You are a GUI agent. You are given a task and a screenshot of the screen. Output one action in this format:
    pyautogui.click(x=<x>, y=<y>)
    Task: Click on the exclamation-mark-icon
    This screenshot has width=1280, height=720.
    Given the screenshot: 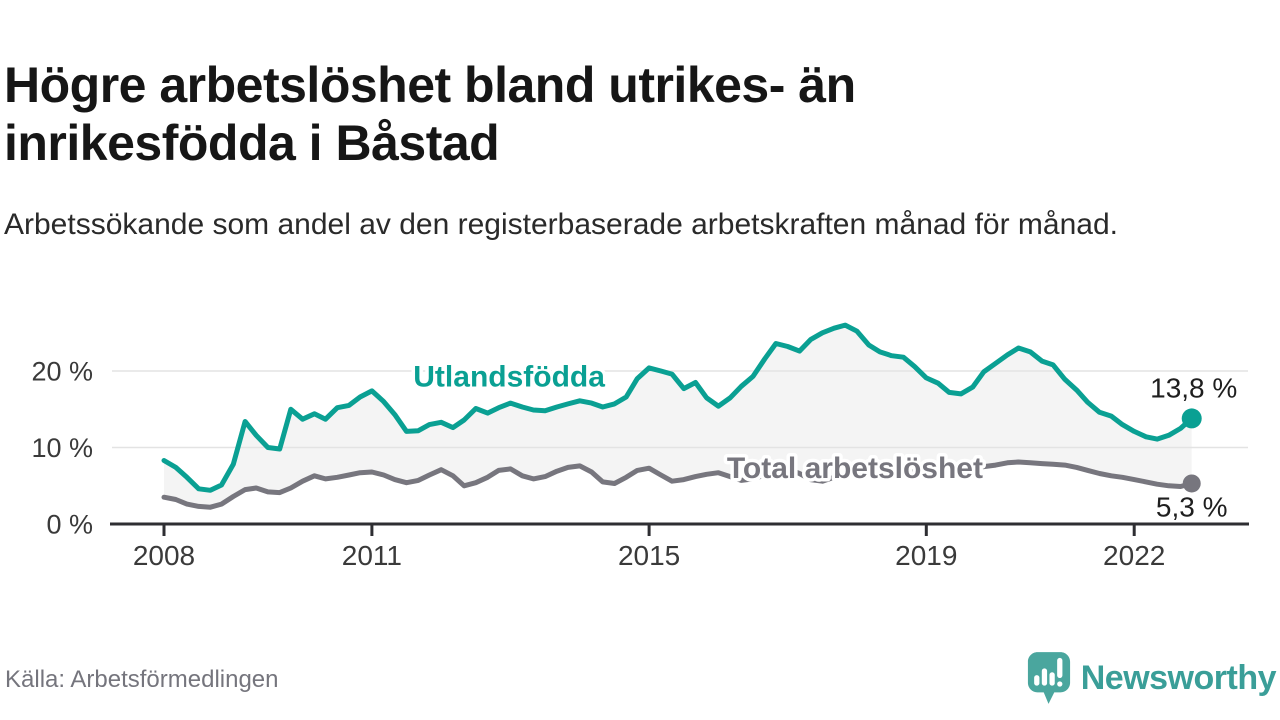 What is the action you would take?
    pyautogui.click(x=1059, y=667)
    